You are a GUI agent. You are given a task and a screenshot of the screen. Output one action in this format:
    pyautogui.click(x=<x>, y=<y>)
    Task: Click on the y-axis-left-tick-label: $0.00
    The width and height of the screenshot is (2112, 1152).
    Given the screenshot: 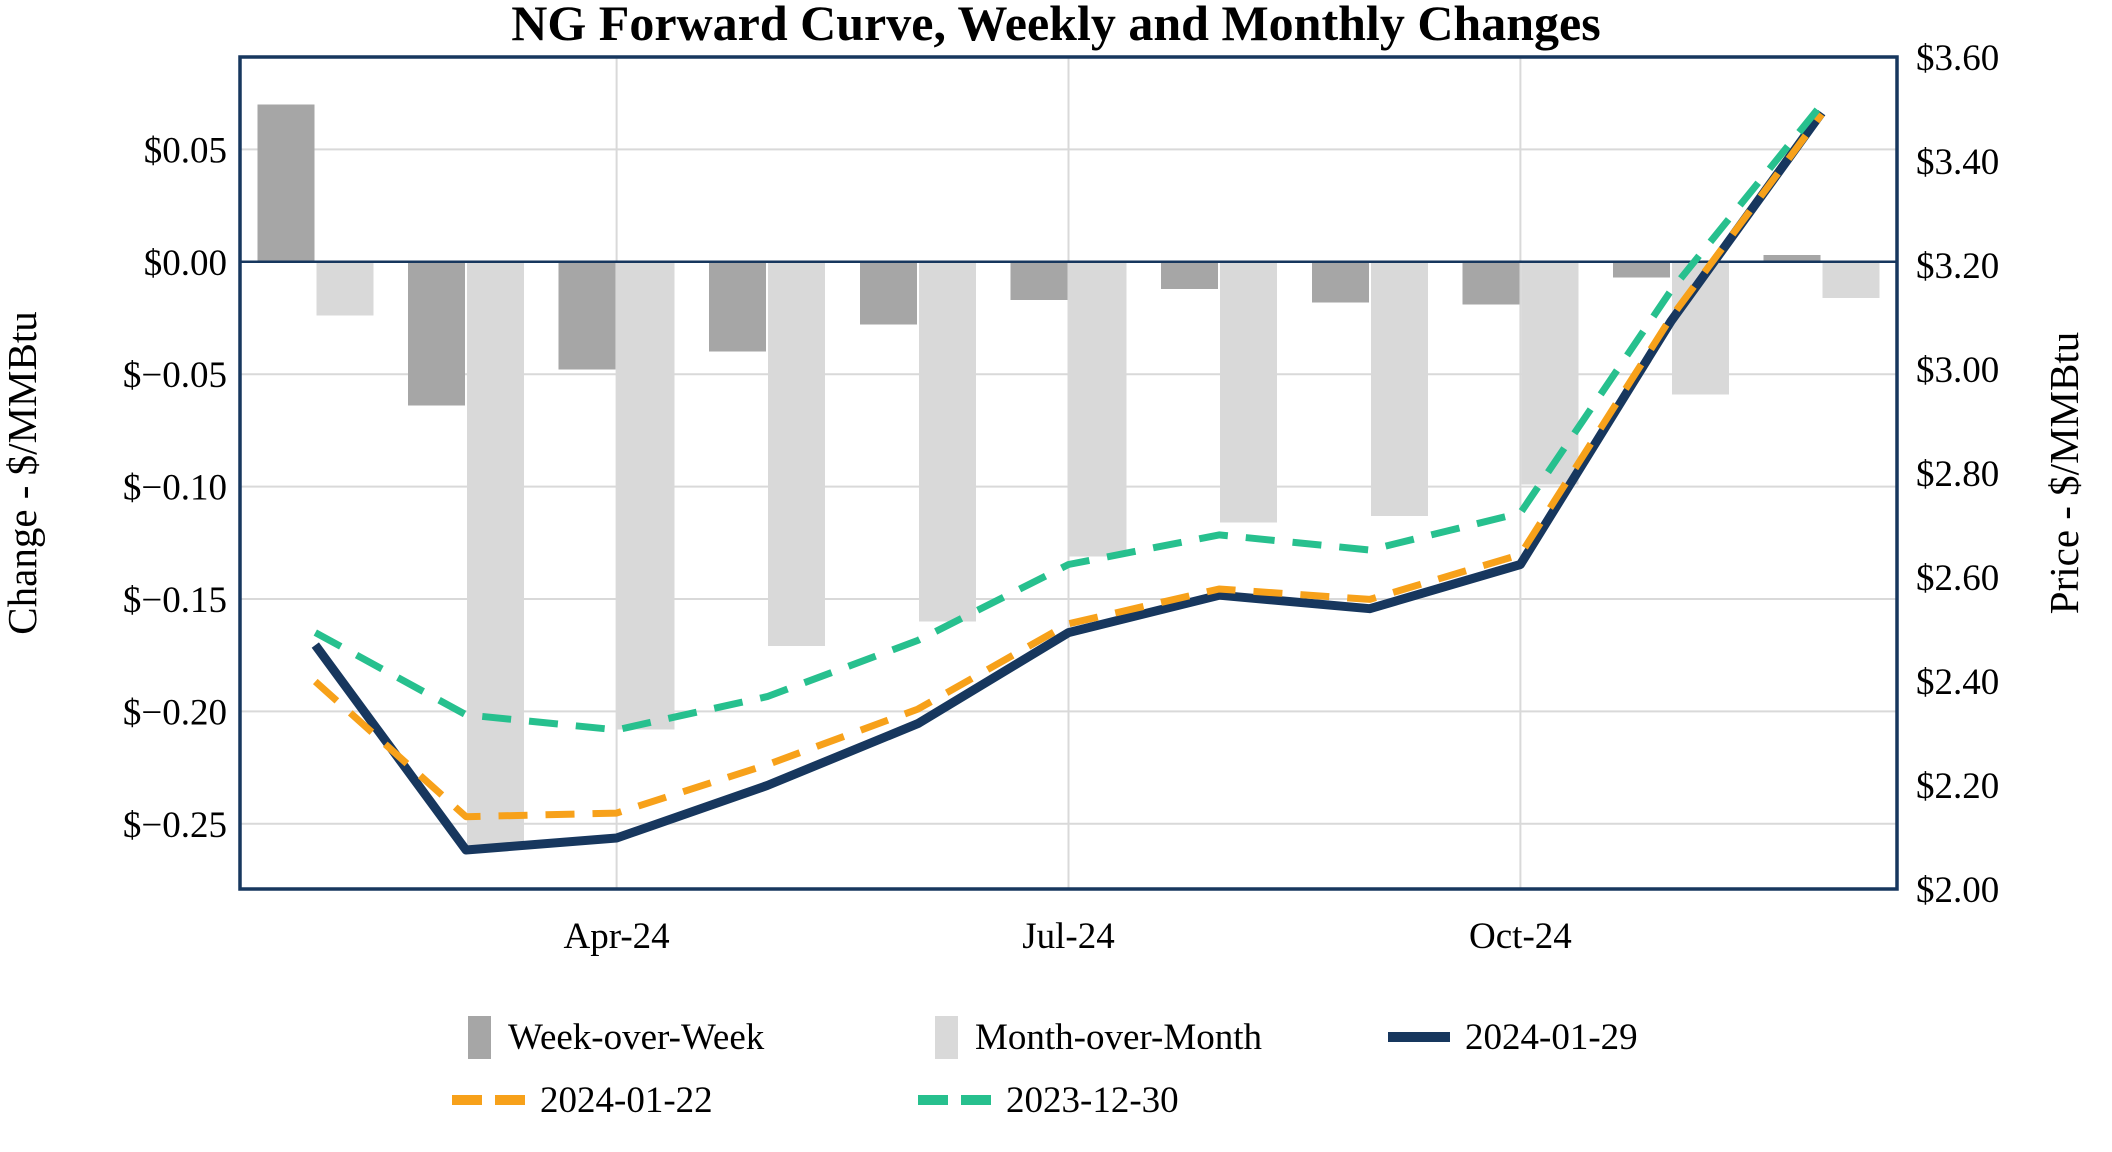 What is the action you would take?
    pyautogui.click(x=185, y=263)
    